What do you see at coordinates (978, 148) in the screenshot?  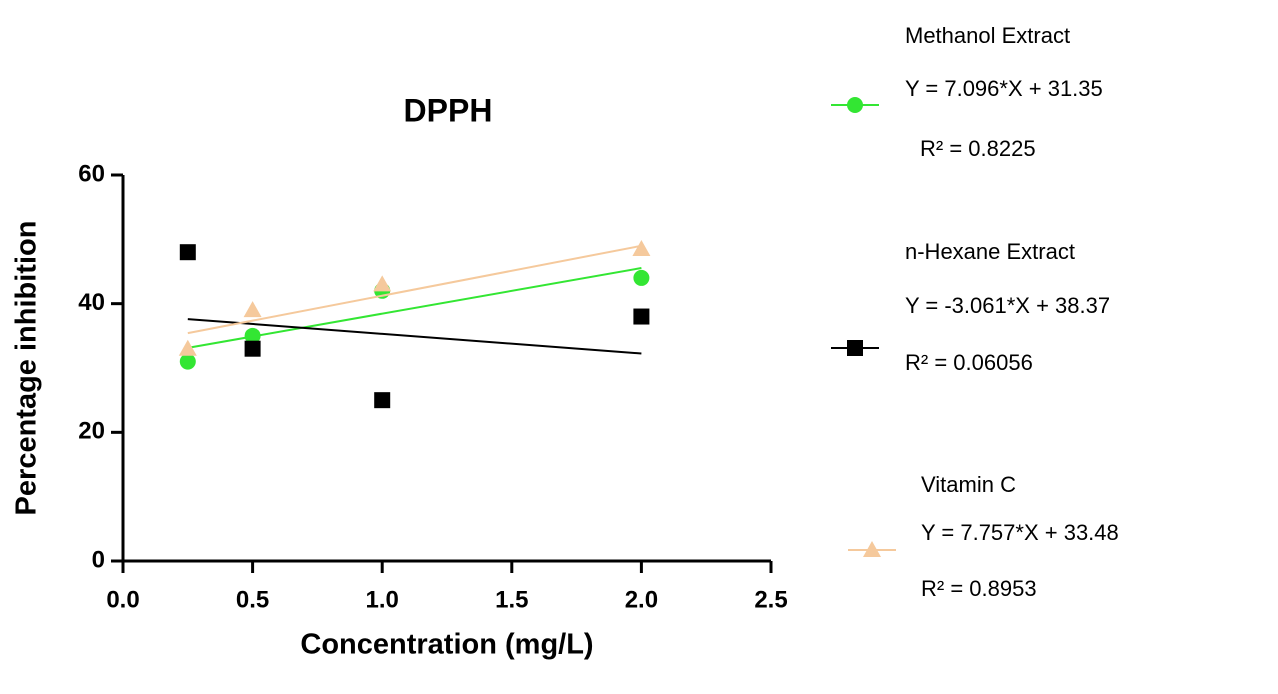 I see `legend-r2: R² = 0.8225` at bounding box center [978, 148].